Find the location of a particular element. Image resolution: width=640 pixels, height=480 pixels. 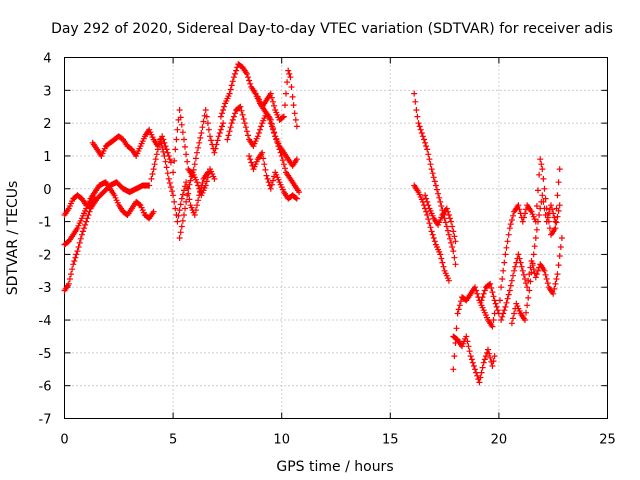

series-track-s is located at coordinates (535, 246).